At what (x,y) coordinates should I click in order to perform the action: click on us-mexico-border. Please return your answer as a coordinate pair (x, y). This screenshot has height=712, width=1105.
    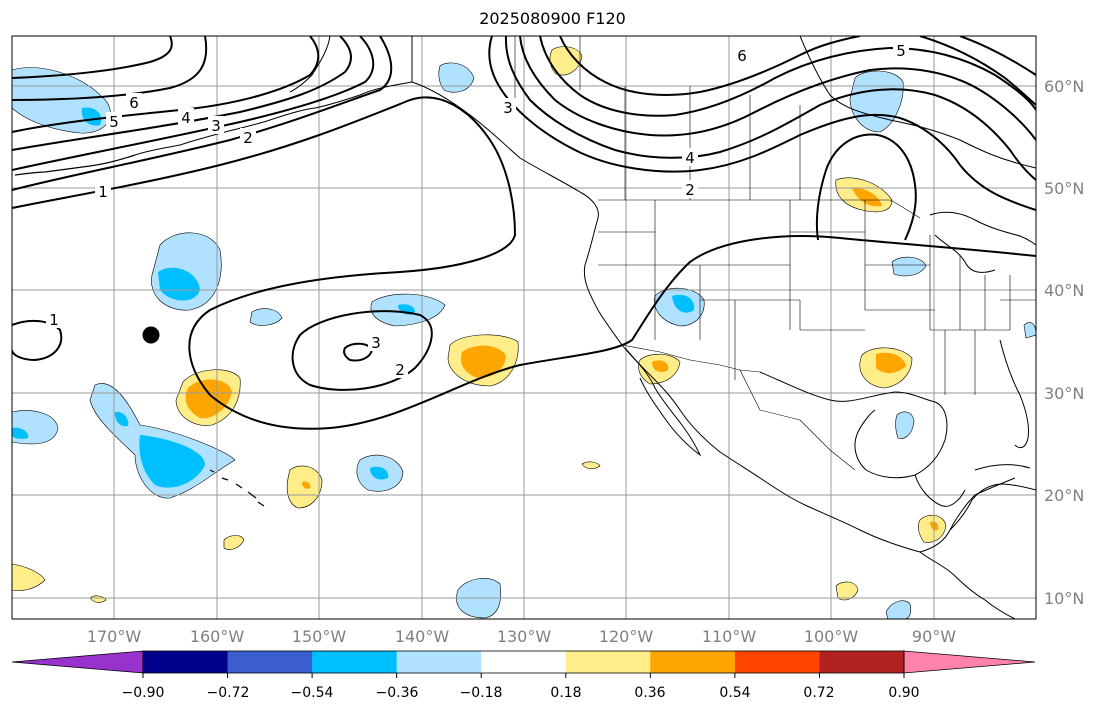
    Looking at the image, I should click on (691, 358).